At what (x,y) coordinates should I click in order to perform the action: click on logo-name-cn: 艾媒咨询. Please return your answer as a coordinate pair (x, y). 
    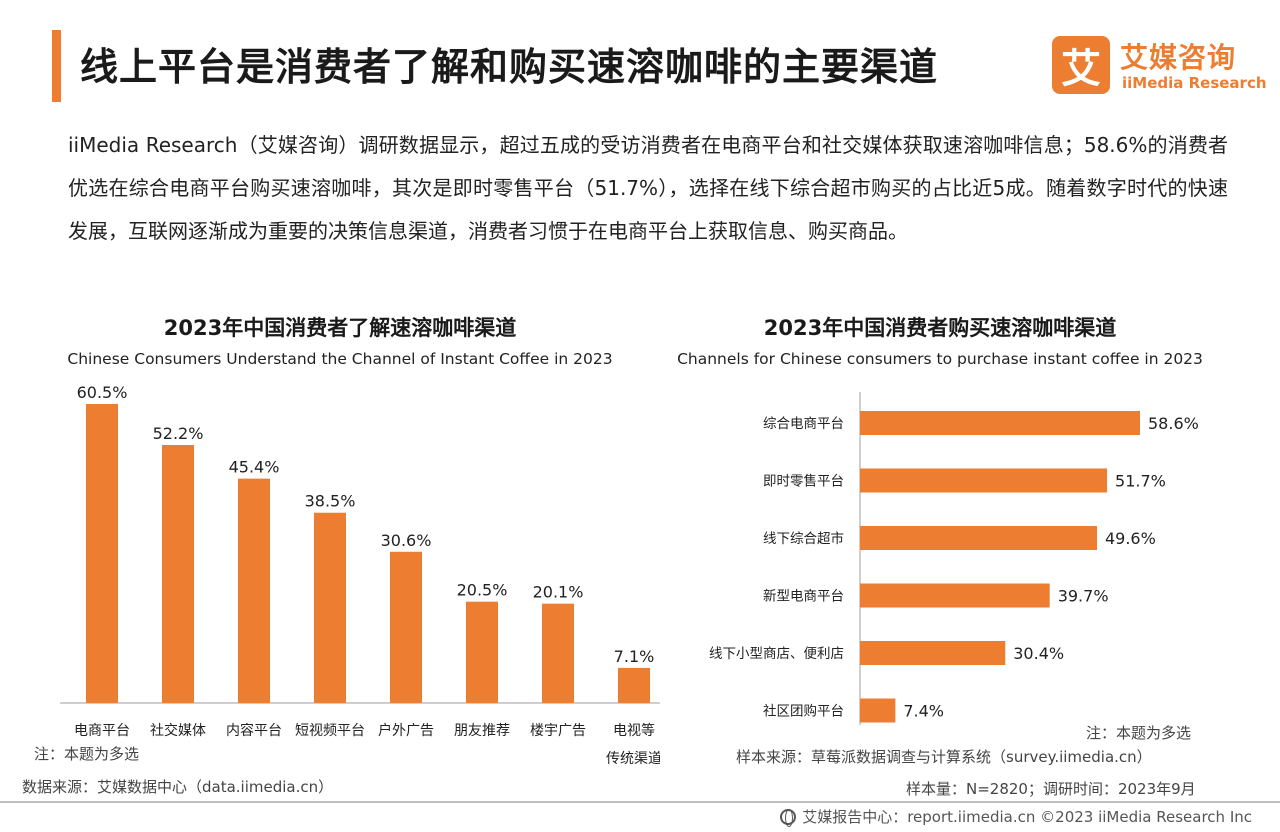
    Looking at the image, I should click on (1178, 57).